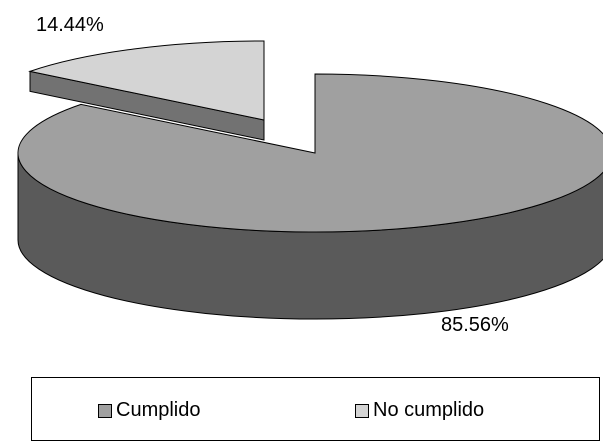 This screenshot has width=603, height=445. What do you see at coordinates (475, 325) in the screenshot?
I see `data-label-cumplido: 85.56%` at bounding box center [475, 325].